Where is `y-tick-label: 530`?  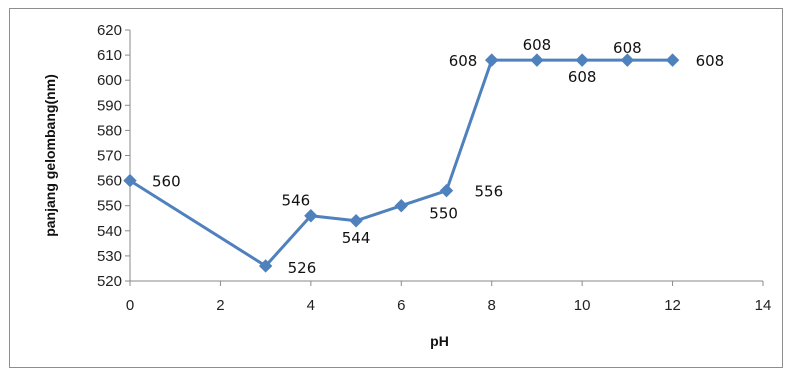 y-tick-label: 530 is located at coordinates (109, 256).